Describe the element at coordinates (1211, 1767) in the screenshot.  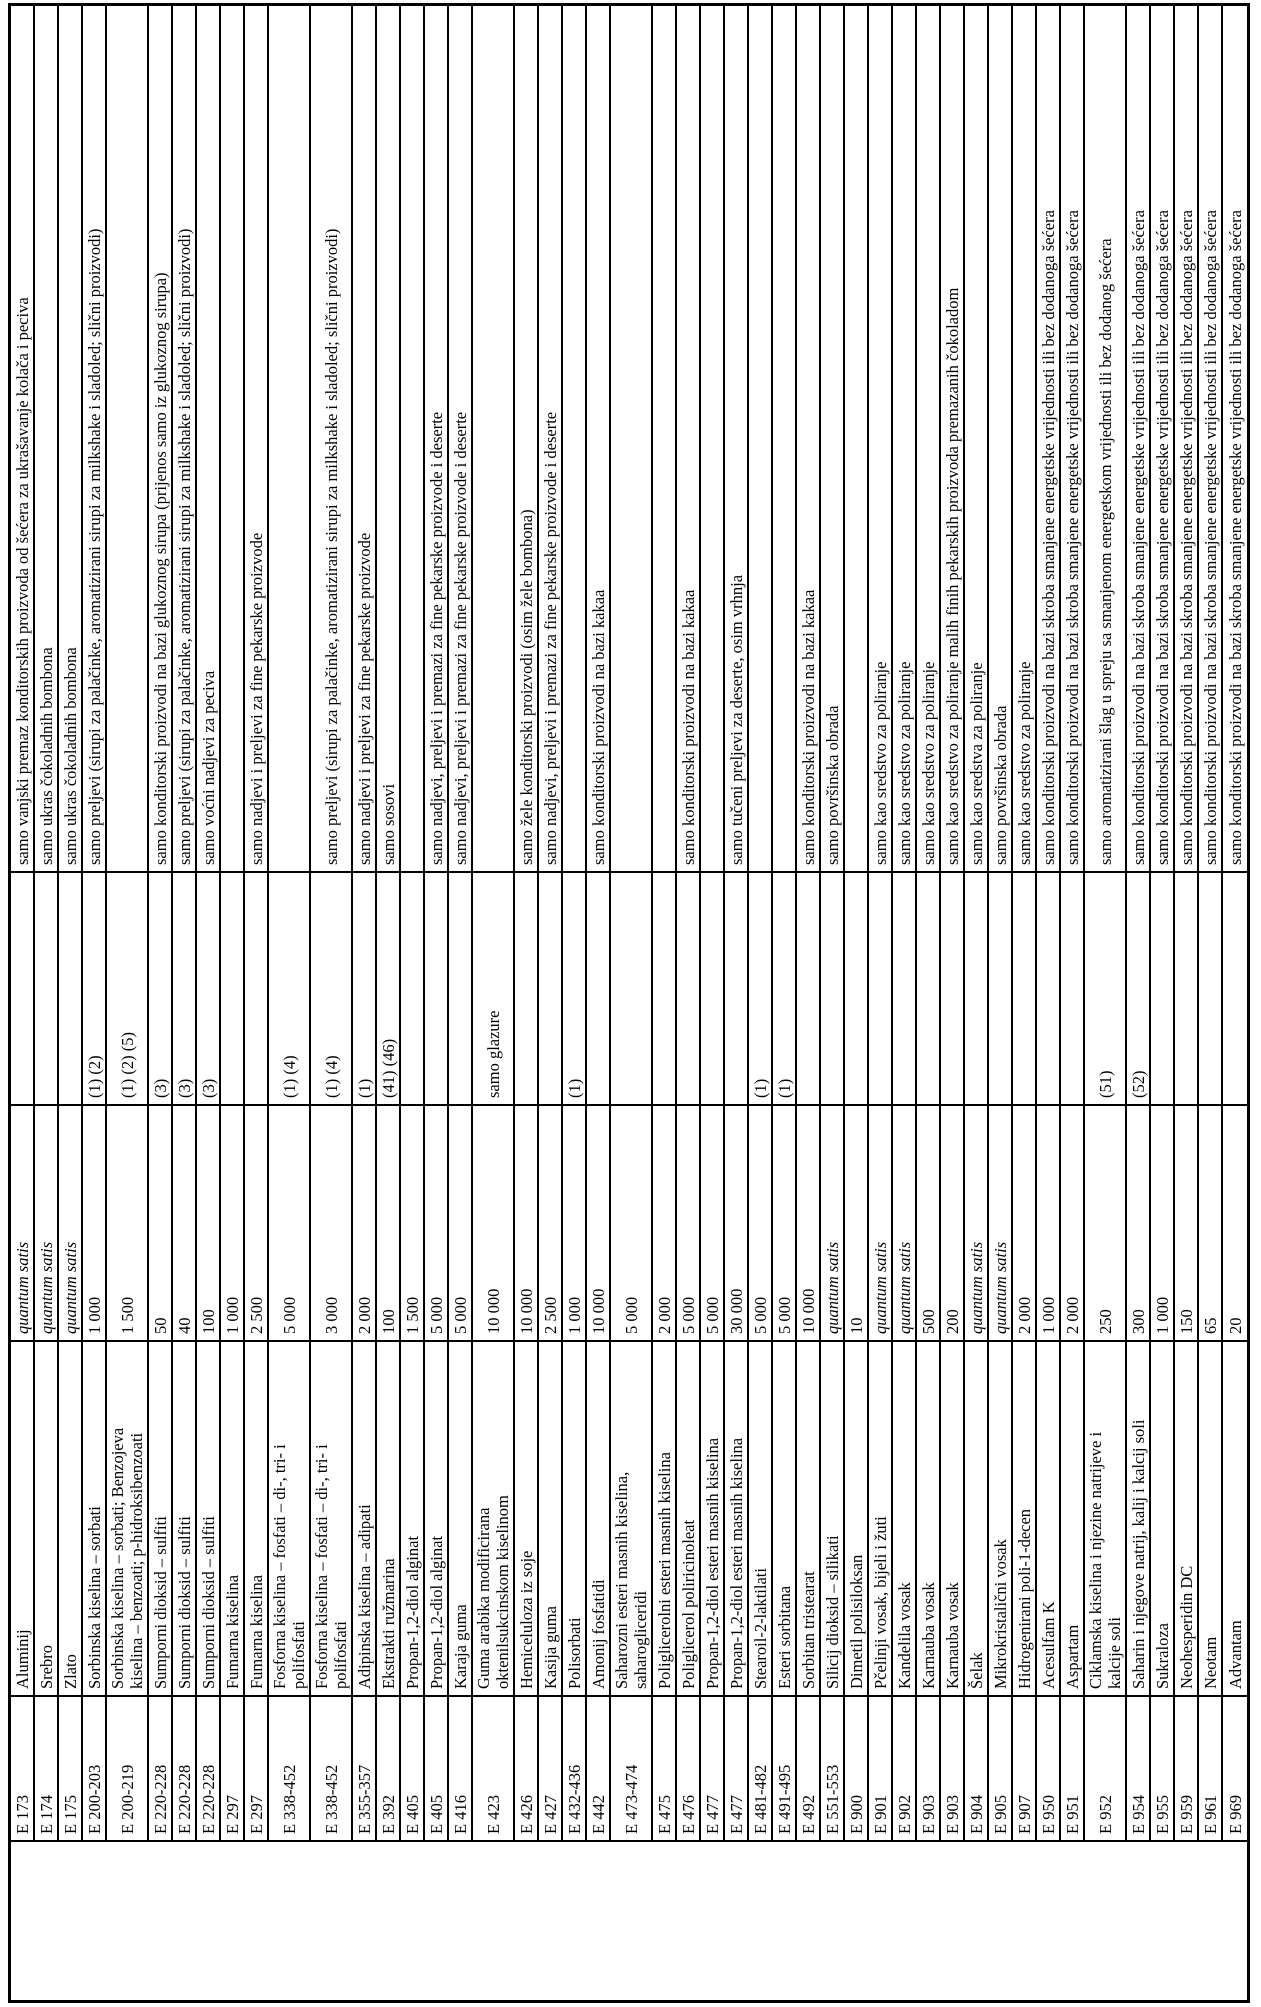
I see `e-number-cell: E 961` at that location.